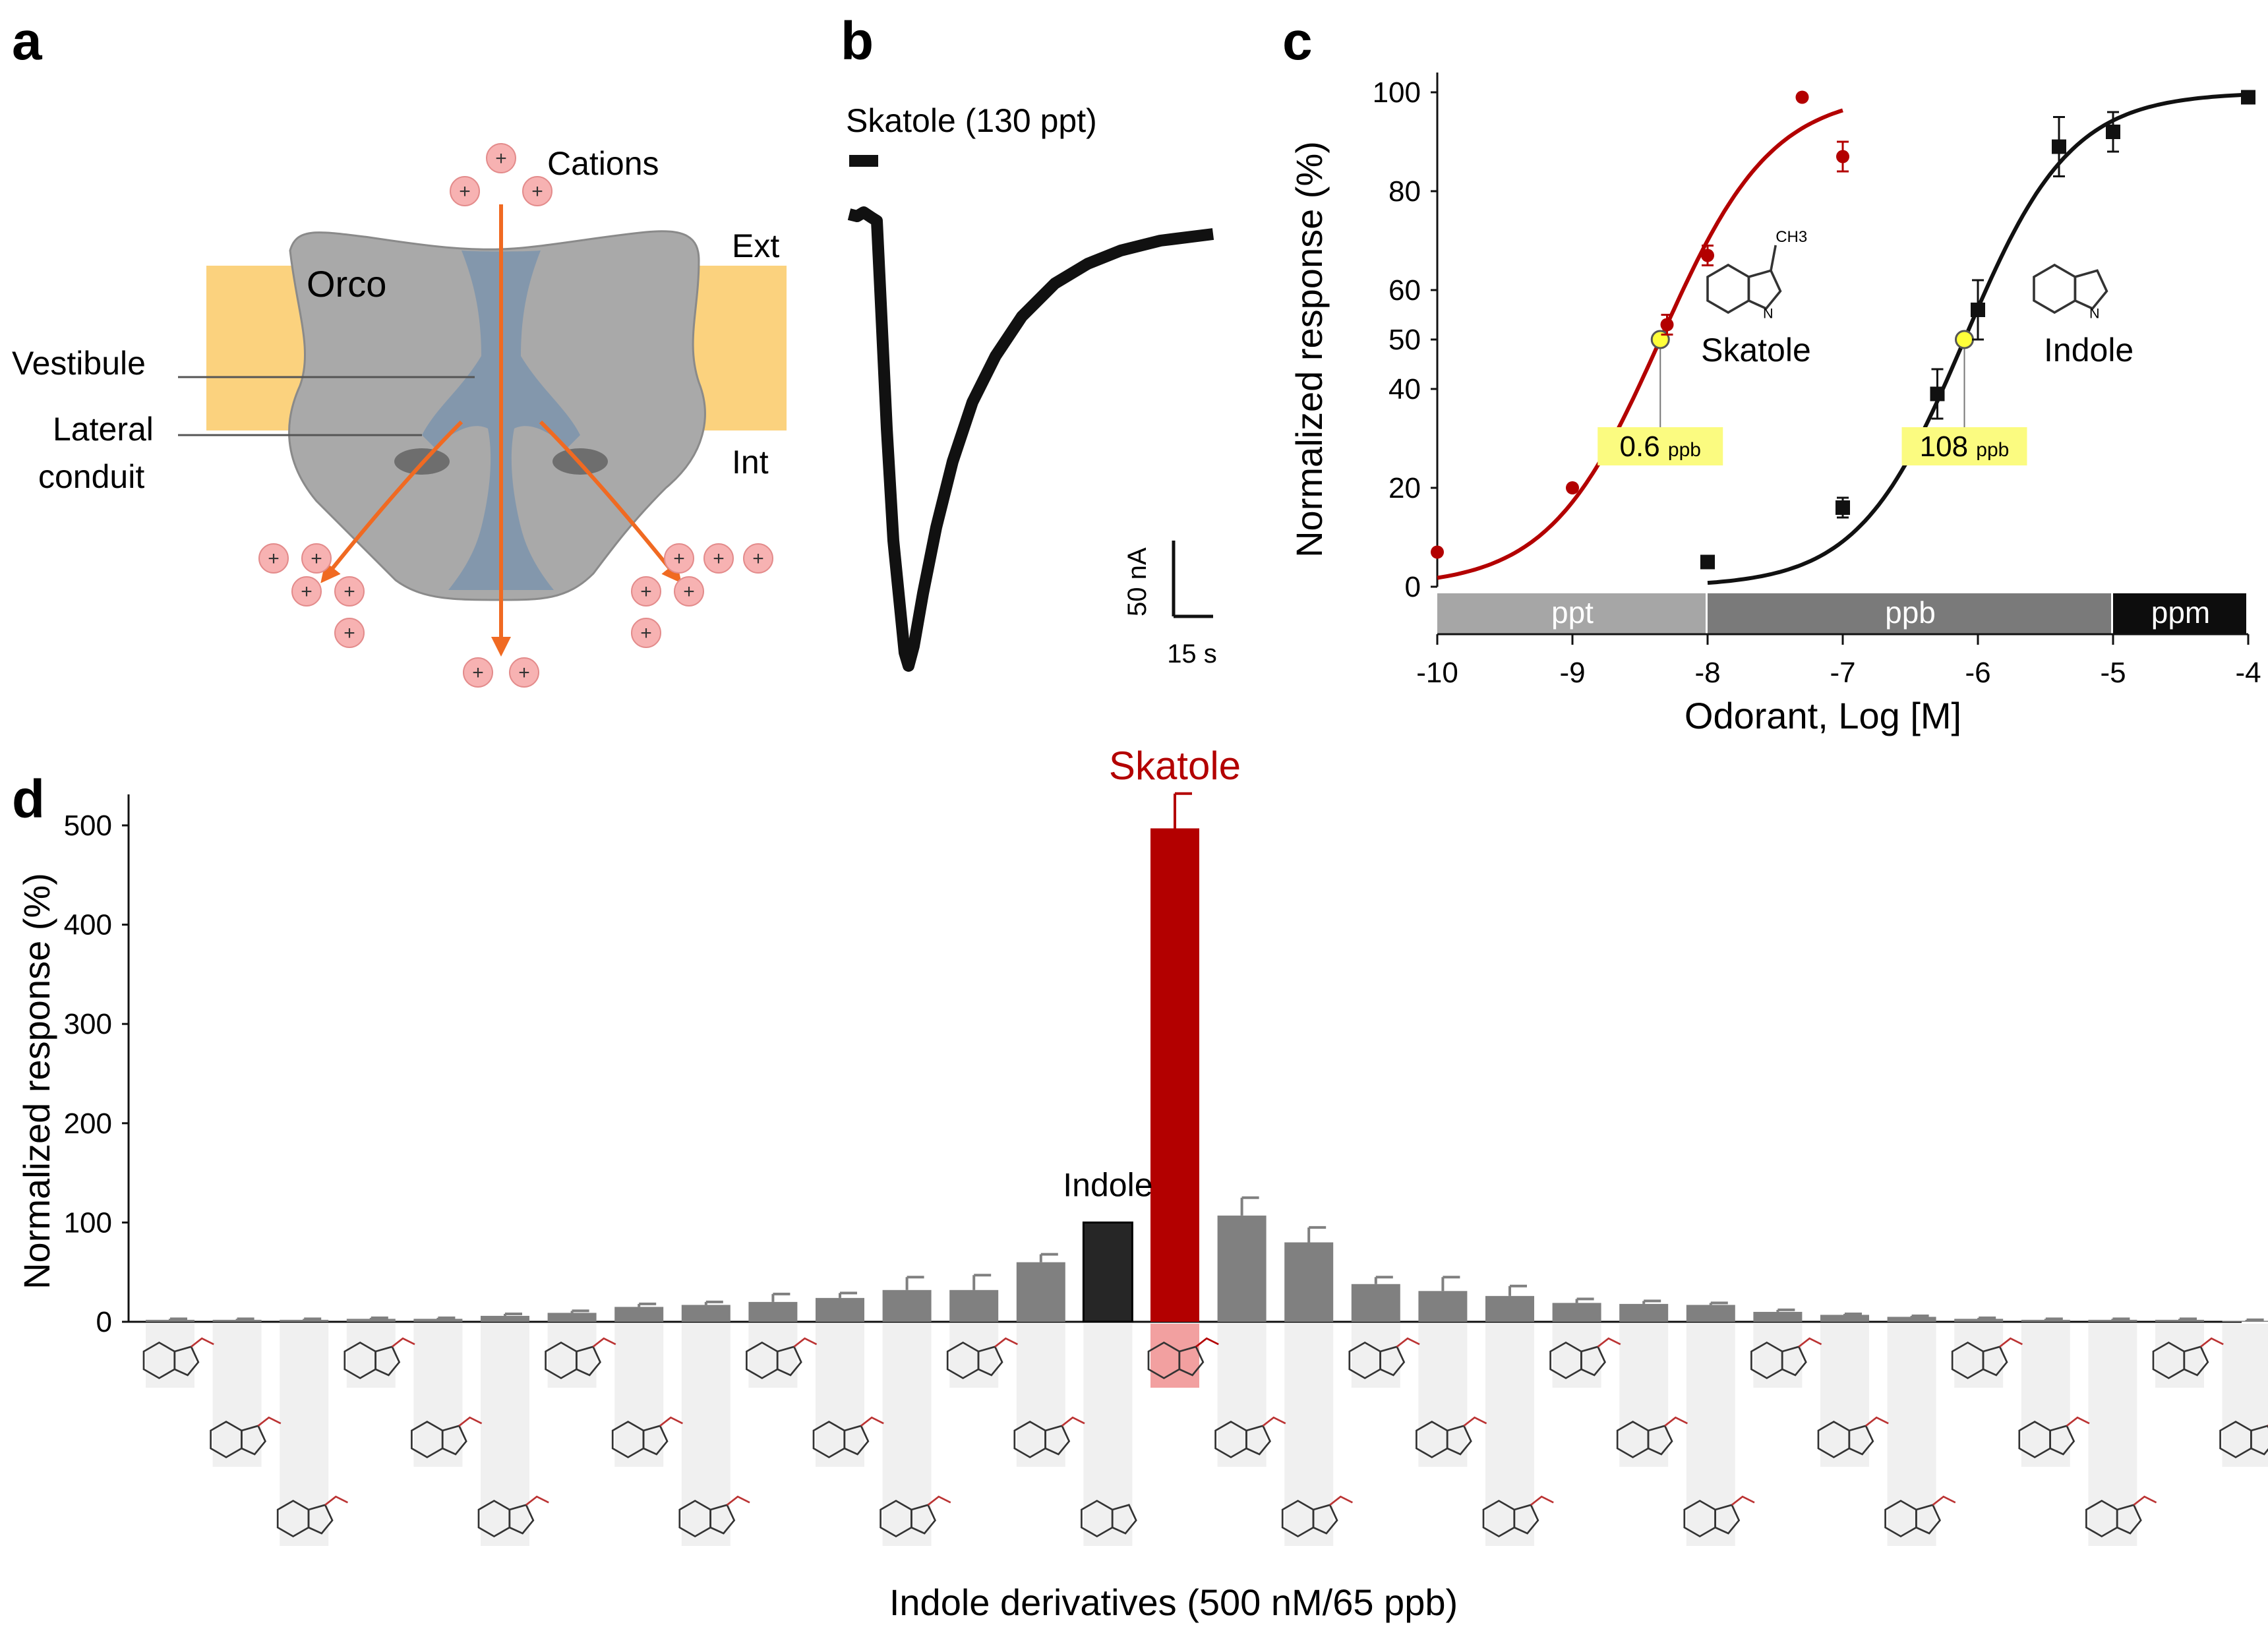 Image resolution: width=2268 pixels, height=1629 pixels. I want to click on lateral-label-1: Lateral, so click(103, 429).